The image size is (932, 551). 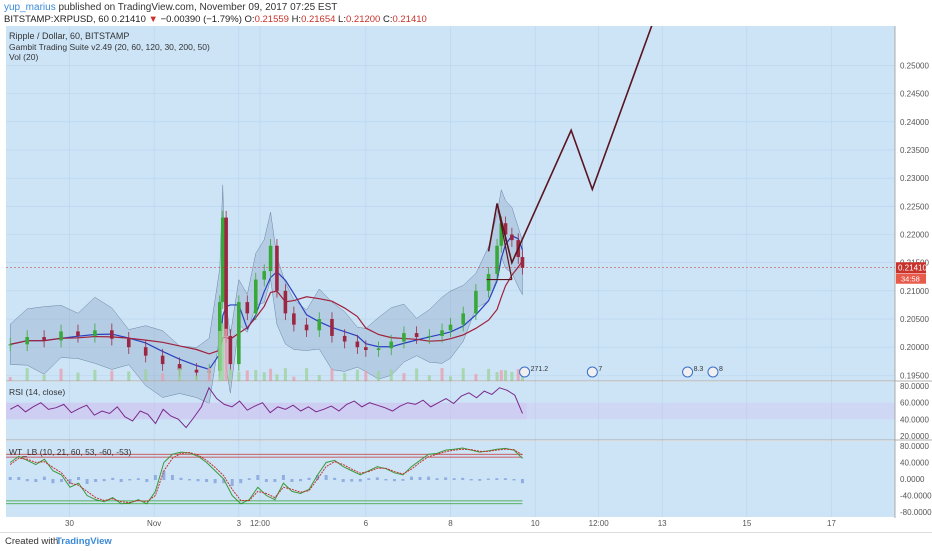 What do you see at coordinates (914, 65) in the screenshot?
I see `price-axis-label: 0.25000` at bounding box center [914, 65].